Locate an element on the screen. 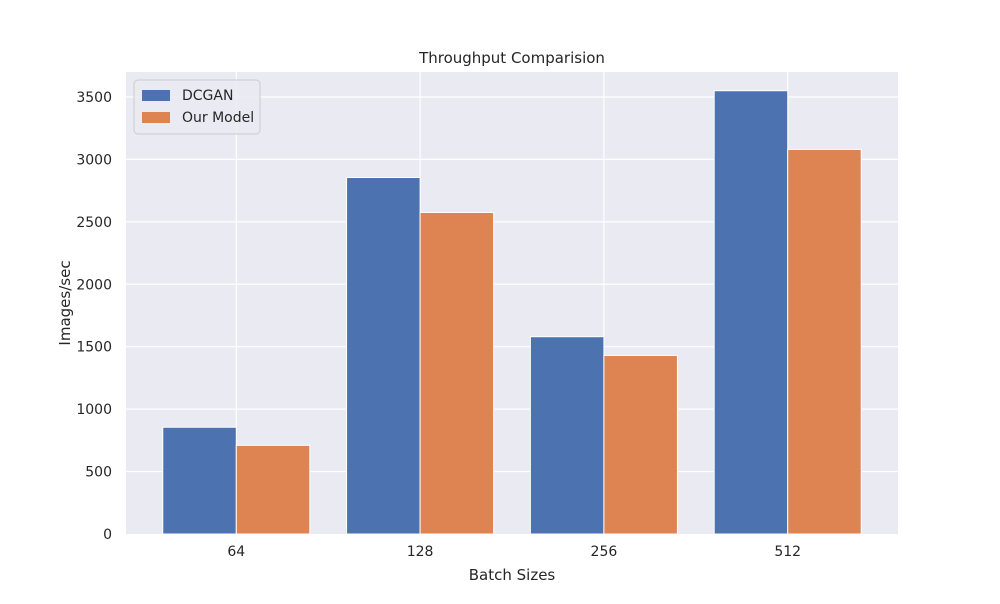  legend-label: DCGAN is located at coordinates (207, 96).